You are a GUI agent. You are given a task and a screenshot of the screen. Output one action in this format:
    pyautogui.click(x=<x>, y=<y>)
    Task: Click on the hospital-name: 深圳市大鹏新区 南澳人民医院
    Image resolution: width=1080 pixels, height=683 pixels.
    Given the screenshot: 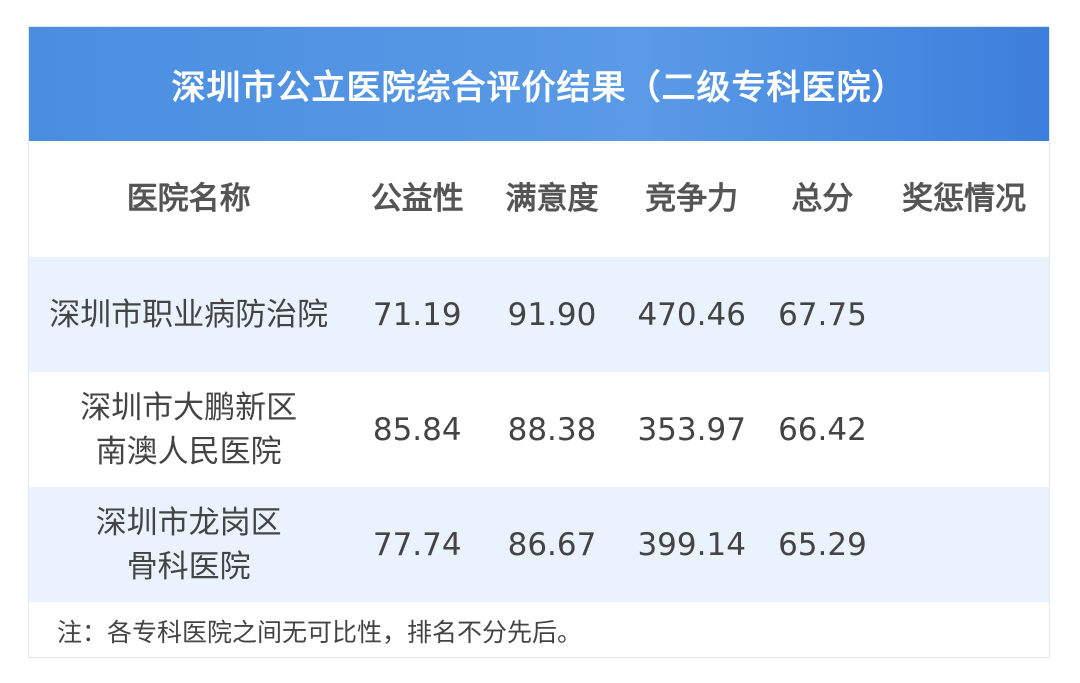 What is the action you would take?
    pyautogui.click(x=188, y=430)
    